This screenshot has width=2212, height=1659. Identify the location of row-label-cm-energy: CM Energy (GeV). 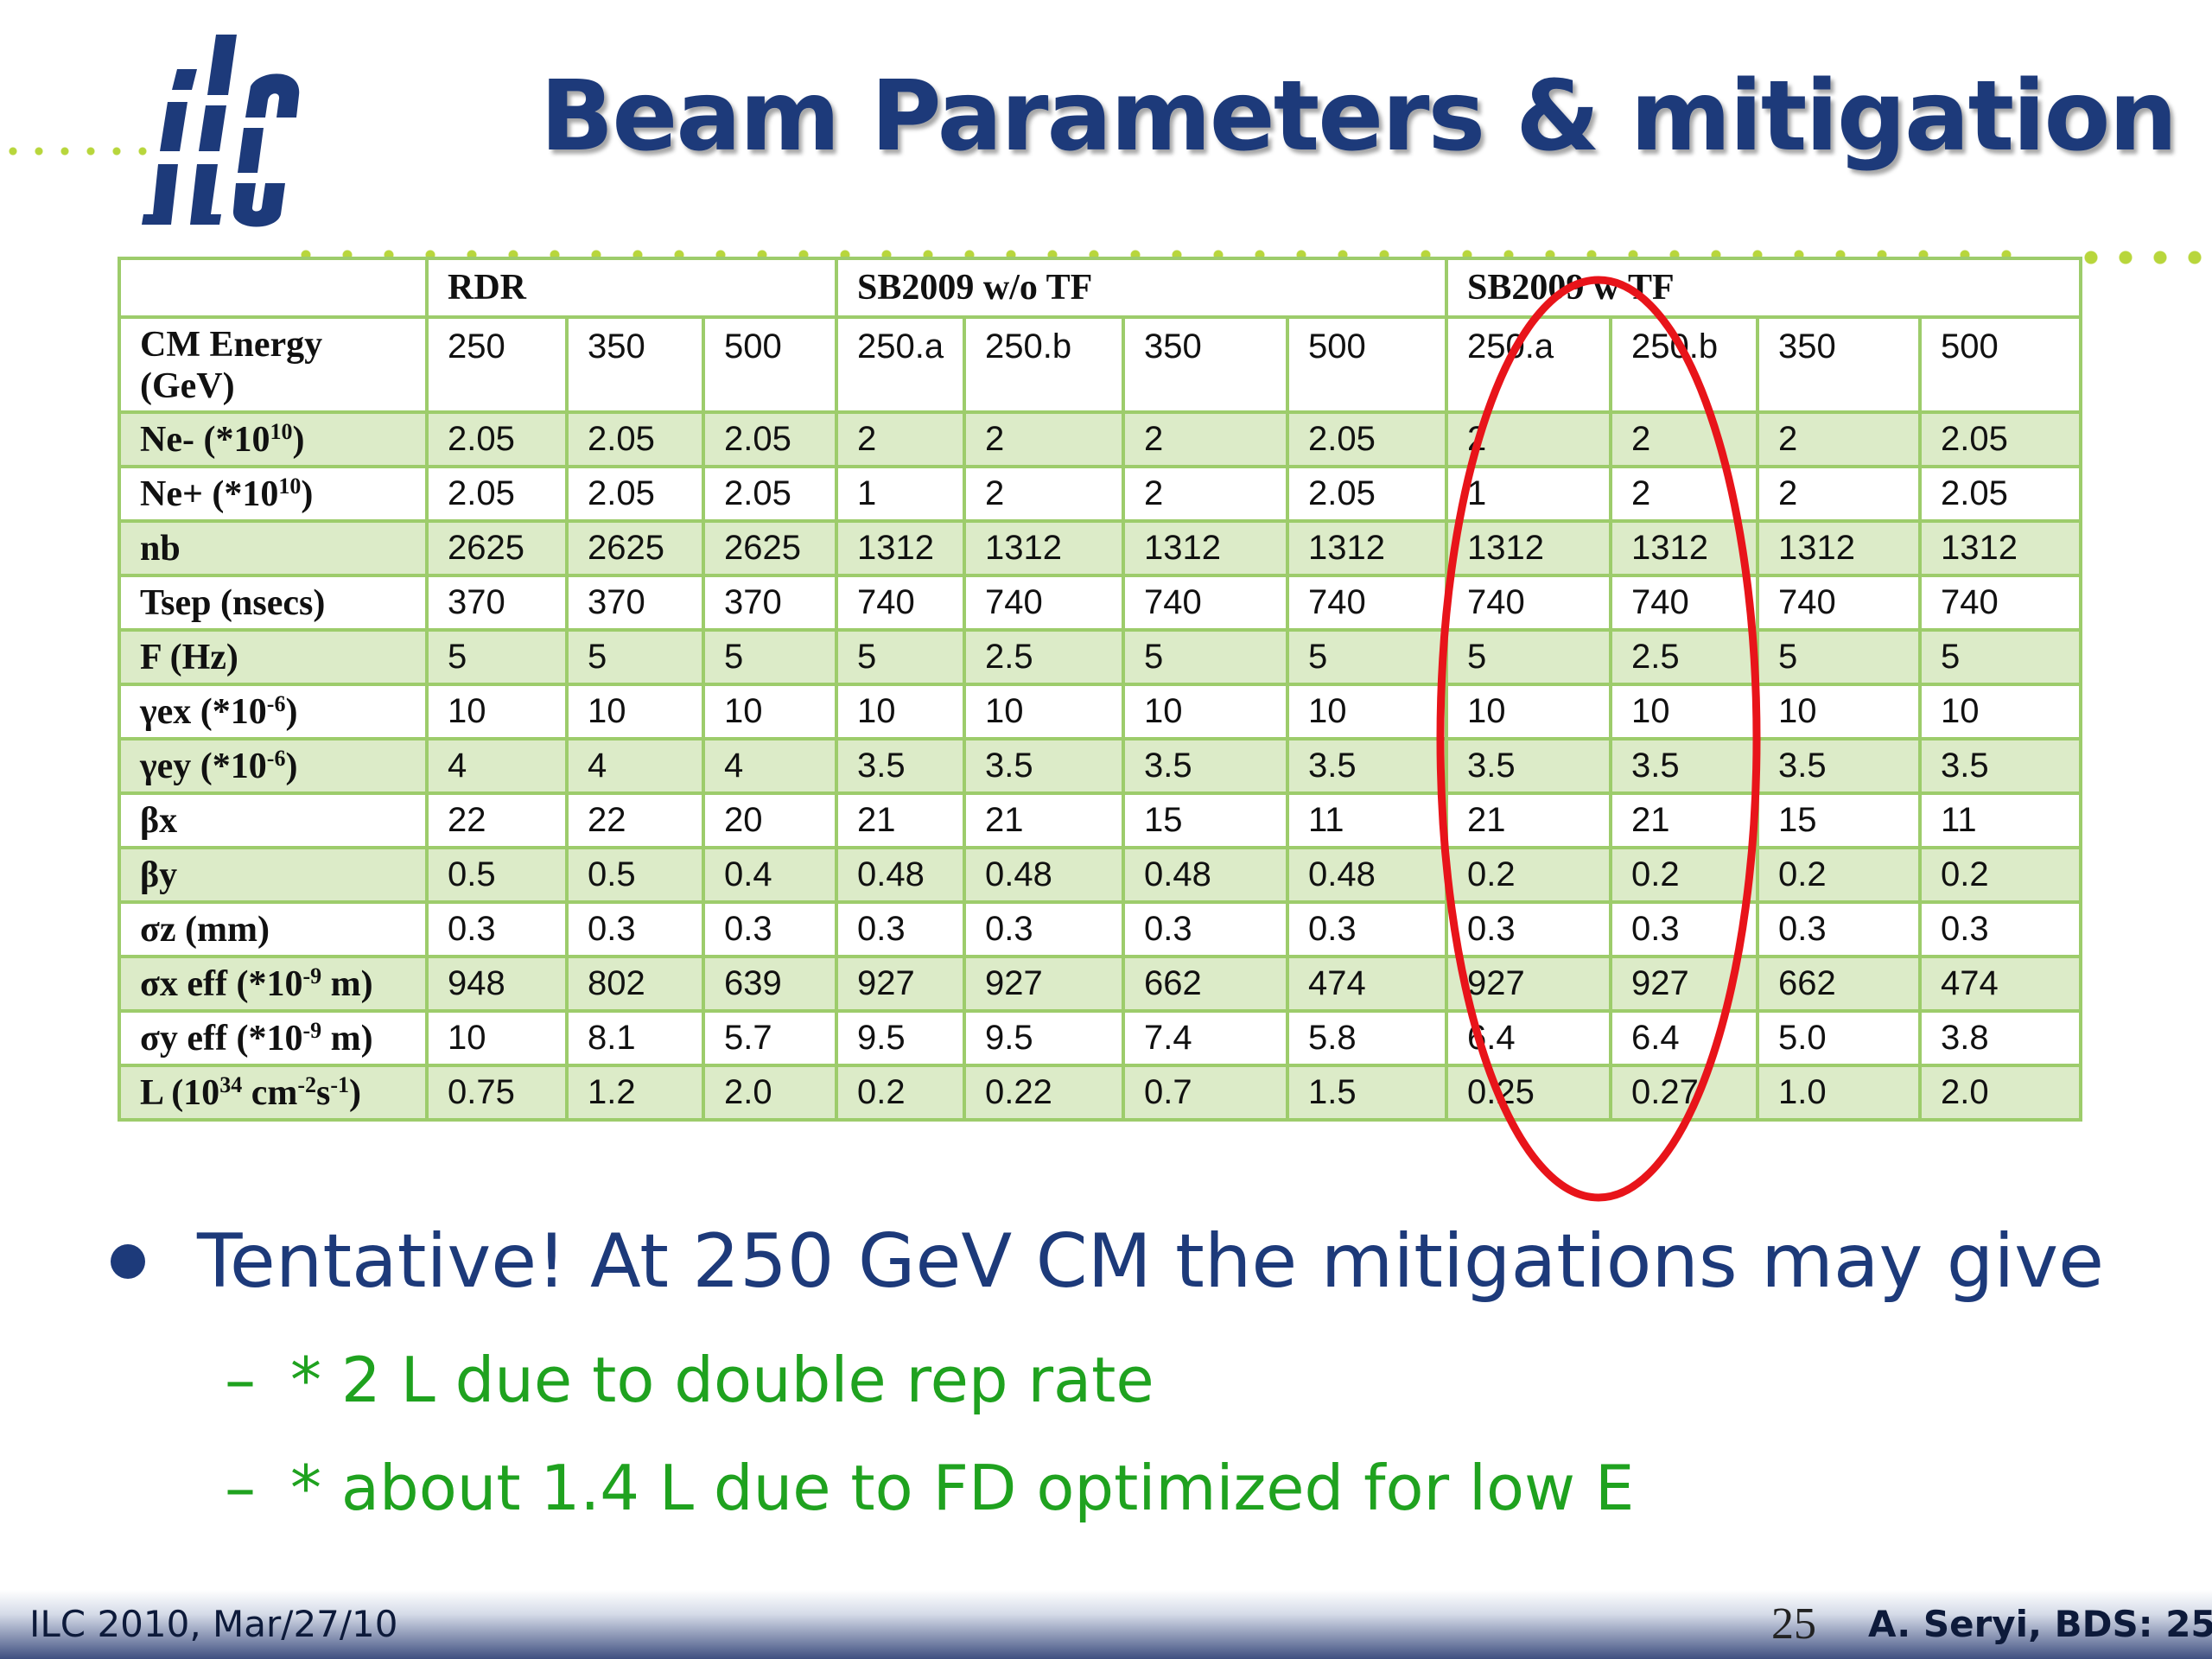
(273, 364).